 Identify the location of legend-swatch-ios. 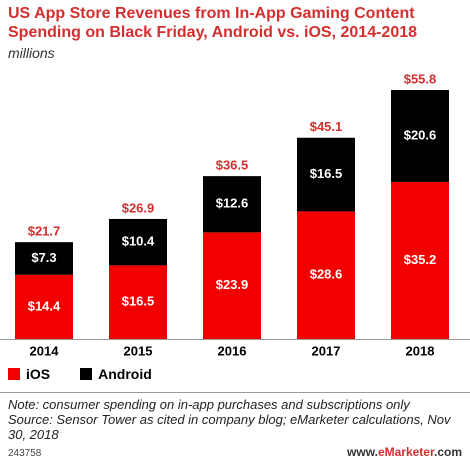
(14, 374).